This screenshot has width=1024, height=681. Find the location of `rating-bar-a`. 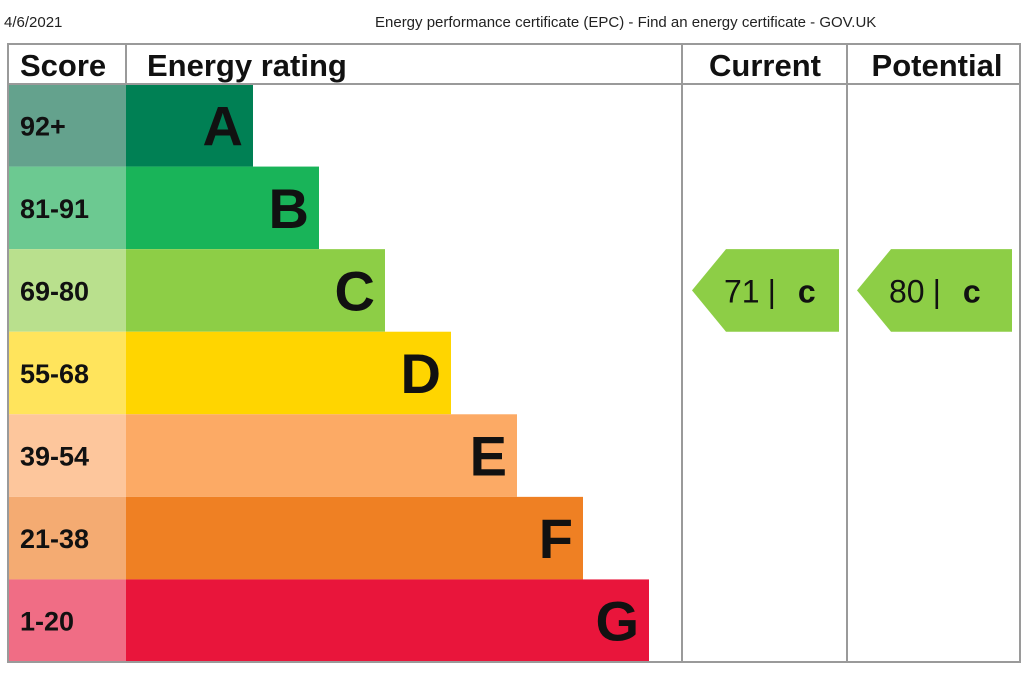

rating-bar-a is located at coordinates (189, 125).